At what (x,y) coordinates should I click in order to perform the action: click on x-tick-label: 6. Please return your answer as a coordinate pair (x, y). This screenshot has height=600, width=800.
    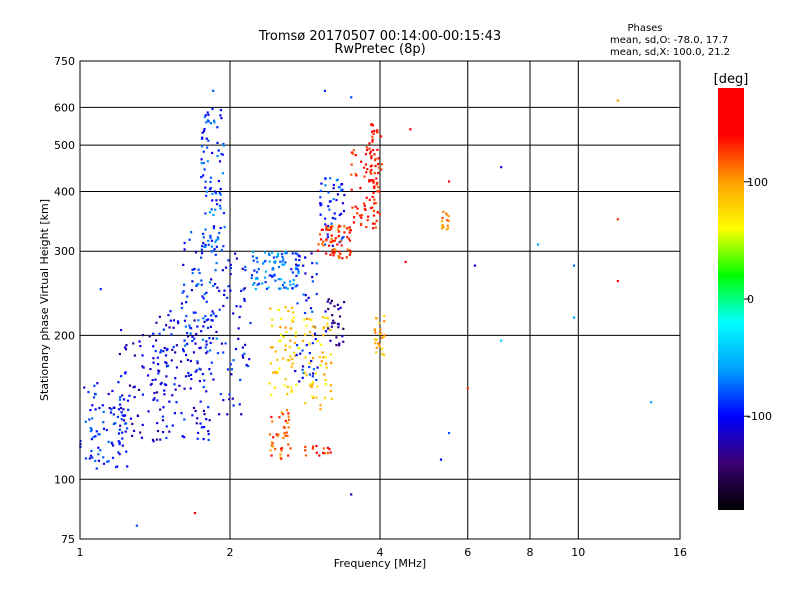
    Looking at the image, I should click on (467, 552).